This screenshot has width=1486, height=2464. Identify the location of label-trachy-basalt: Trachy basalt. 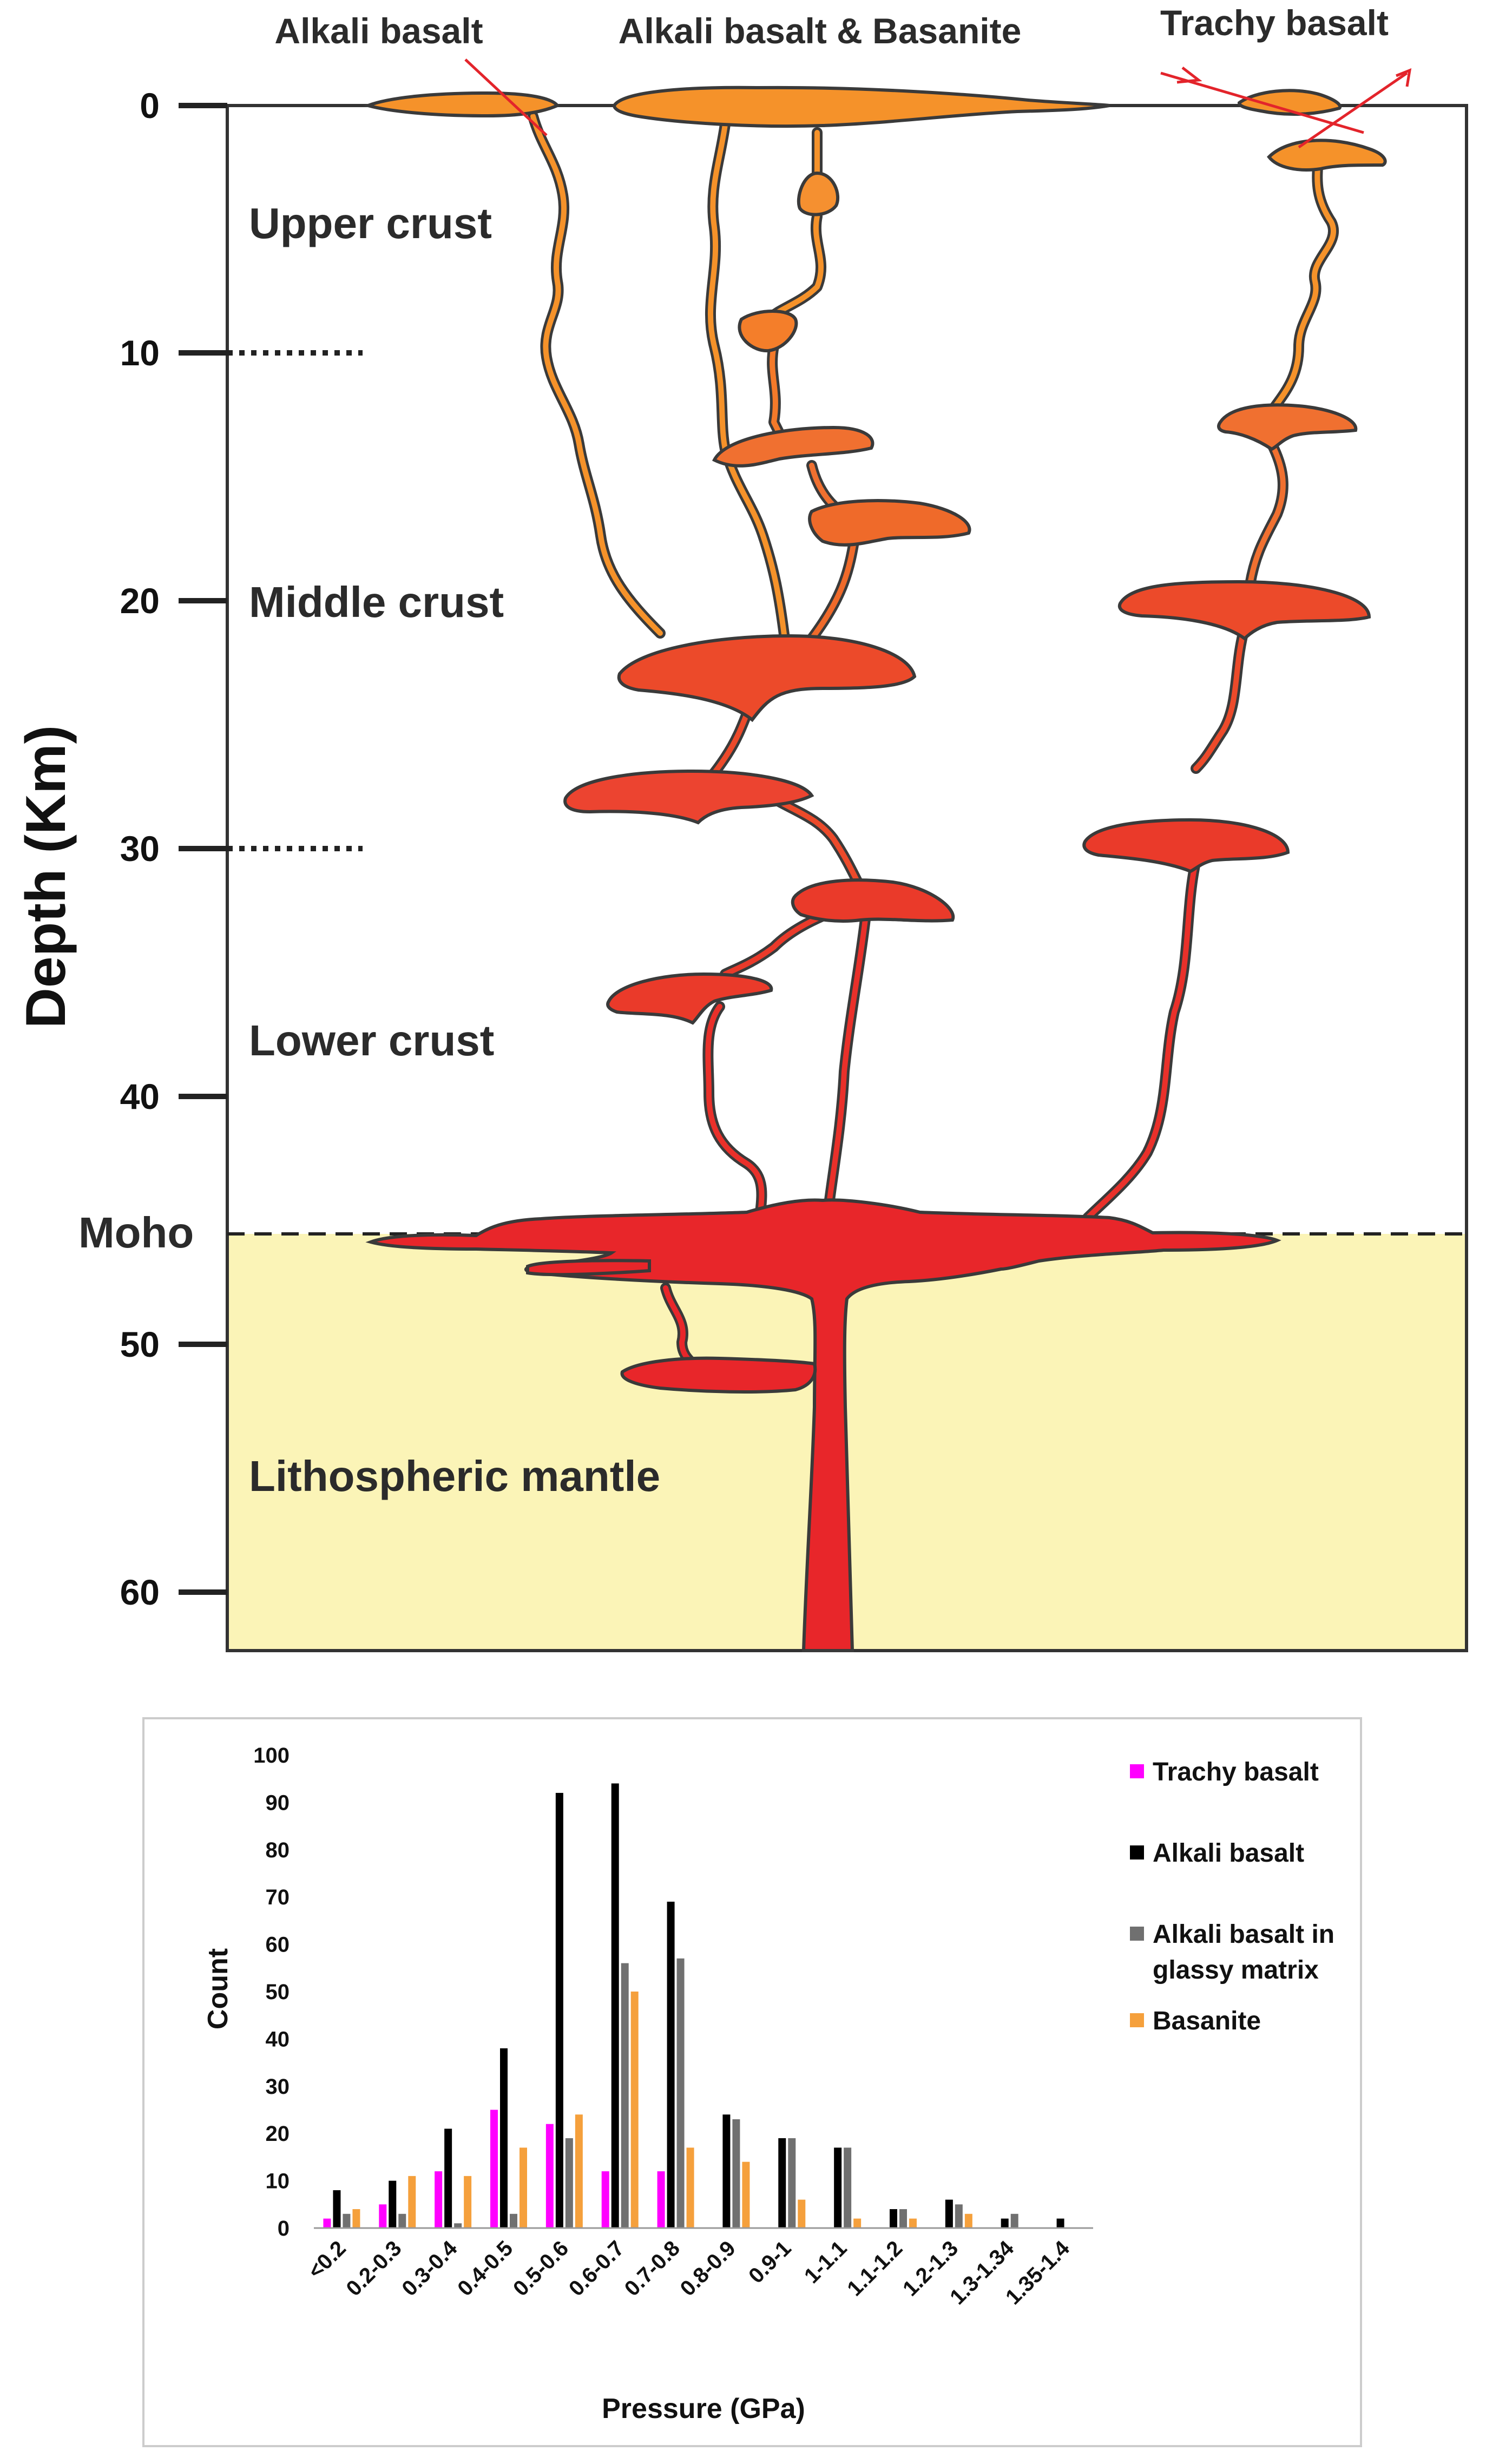
(1274, 23).